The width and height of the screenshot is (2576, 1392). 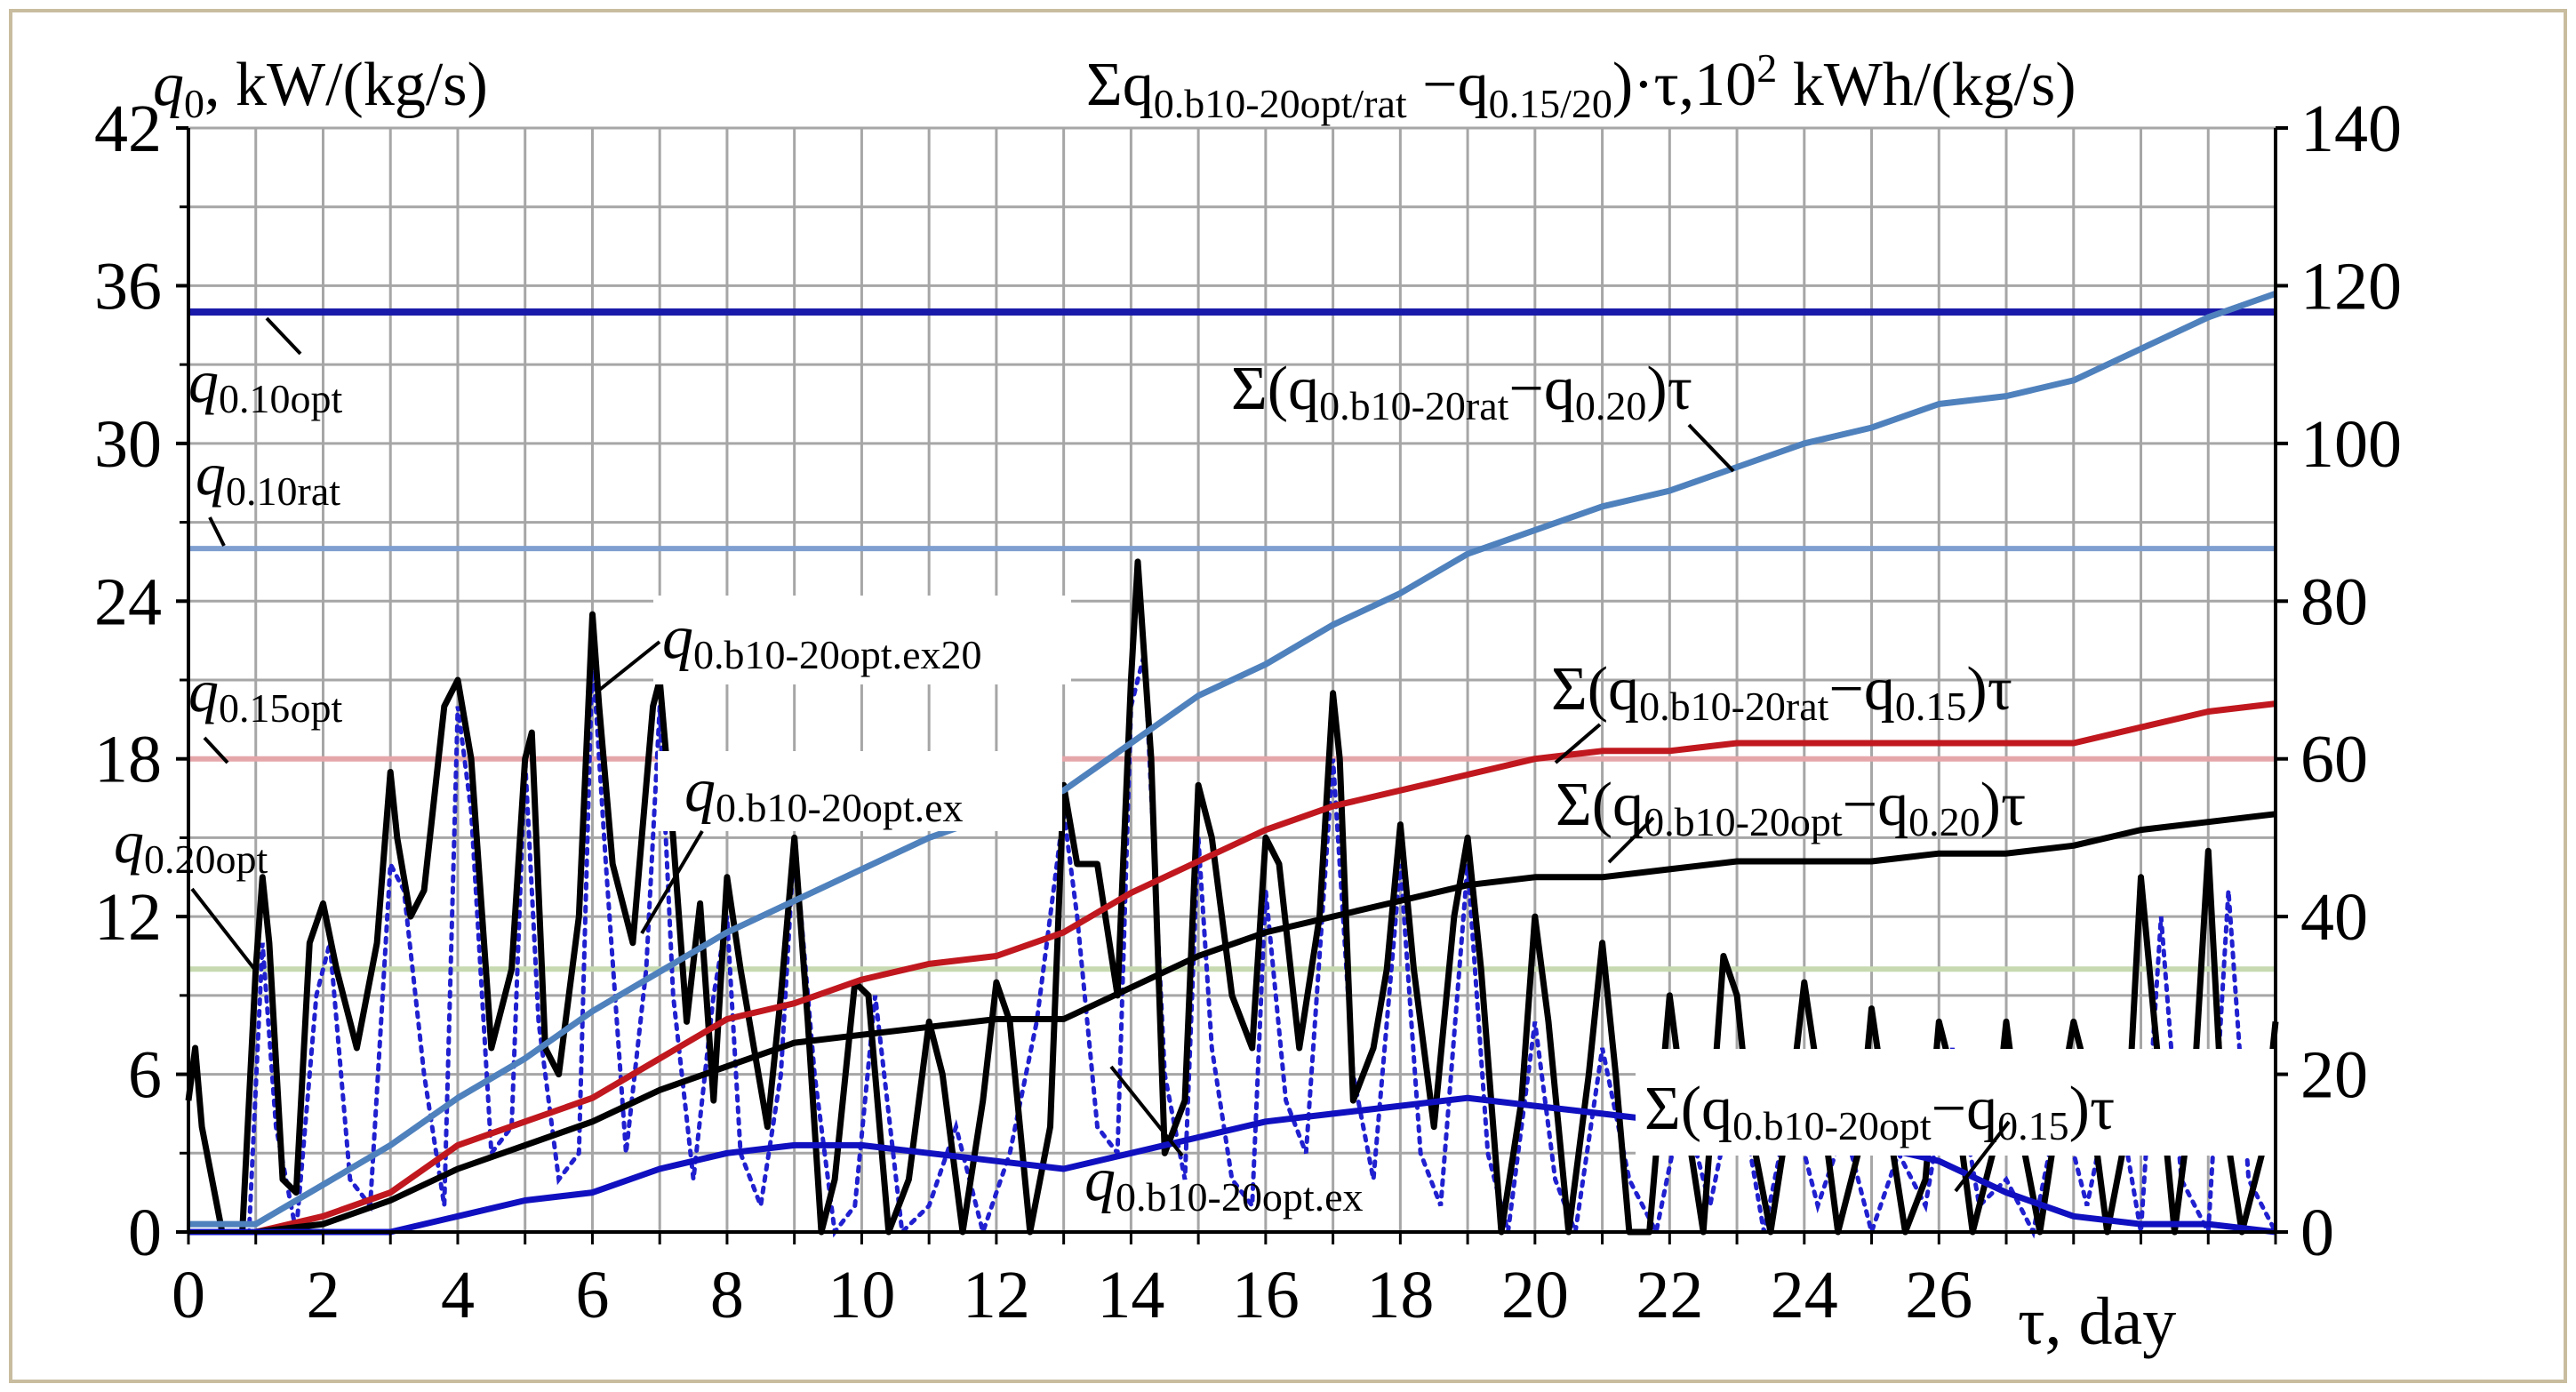 I want to click on x-tick-label: 18, so click(x=1400, y=1295).